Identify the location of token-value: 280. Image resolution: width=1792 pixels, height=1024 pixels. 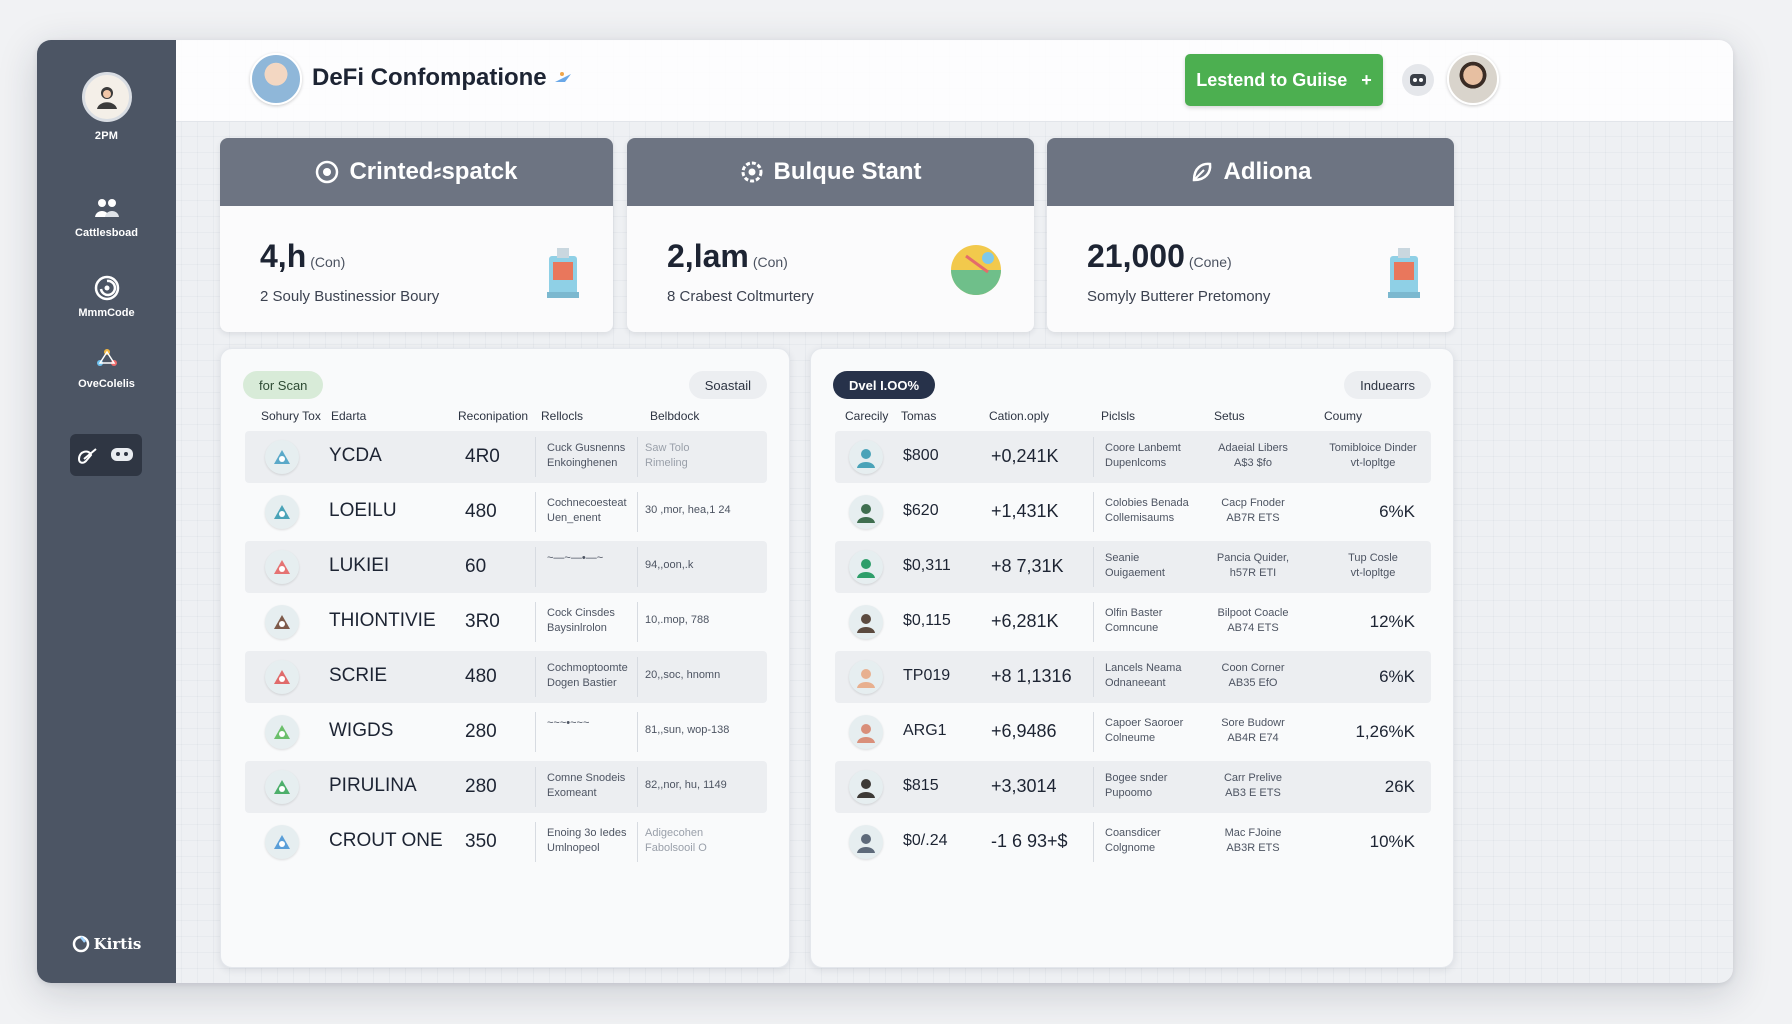
(481, 786).